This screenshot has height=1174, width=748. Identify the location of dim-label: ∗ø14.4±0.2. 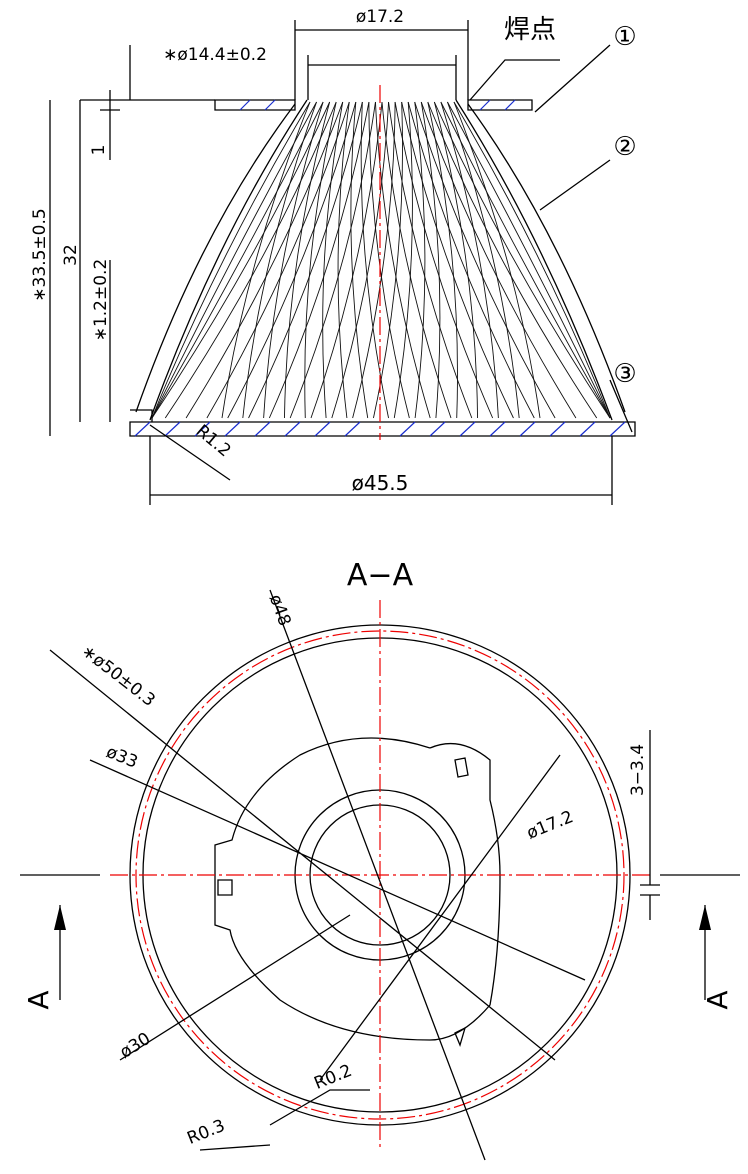
(215, 55).